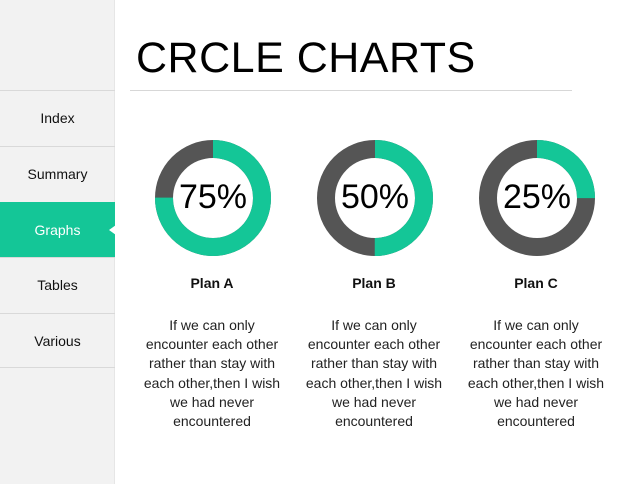  I want to click on sidebar-item-label: Various, so click(57, 340).